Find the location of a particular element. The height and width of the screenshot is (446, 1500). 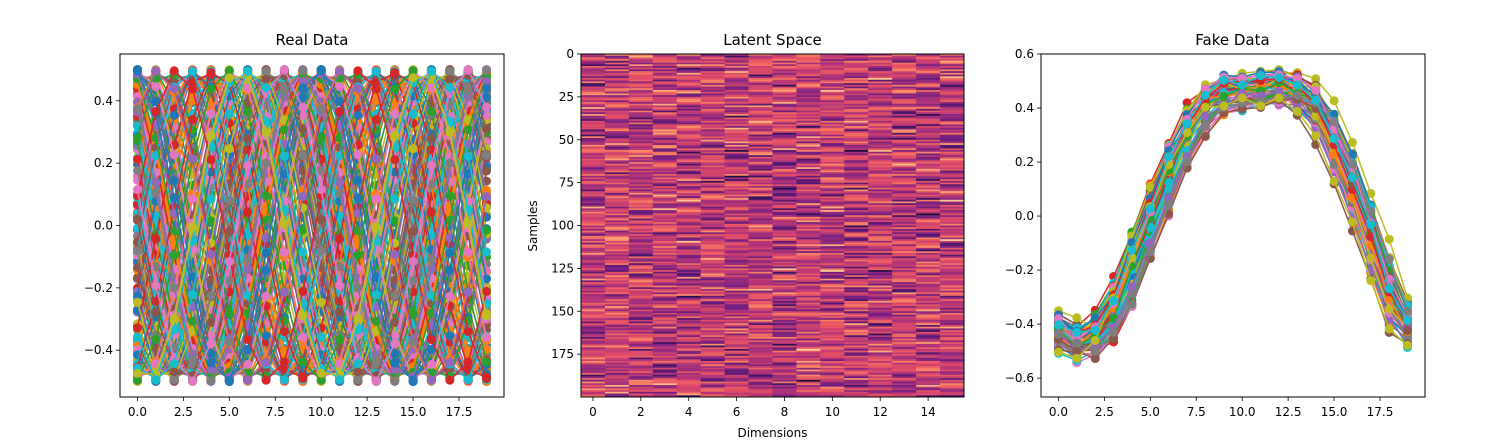

real-data-ytick-label: −0.4 is located at coordinates (98, 350).